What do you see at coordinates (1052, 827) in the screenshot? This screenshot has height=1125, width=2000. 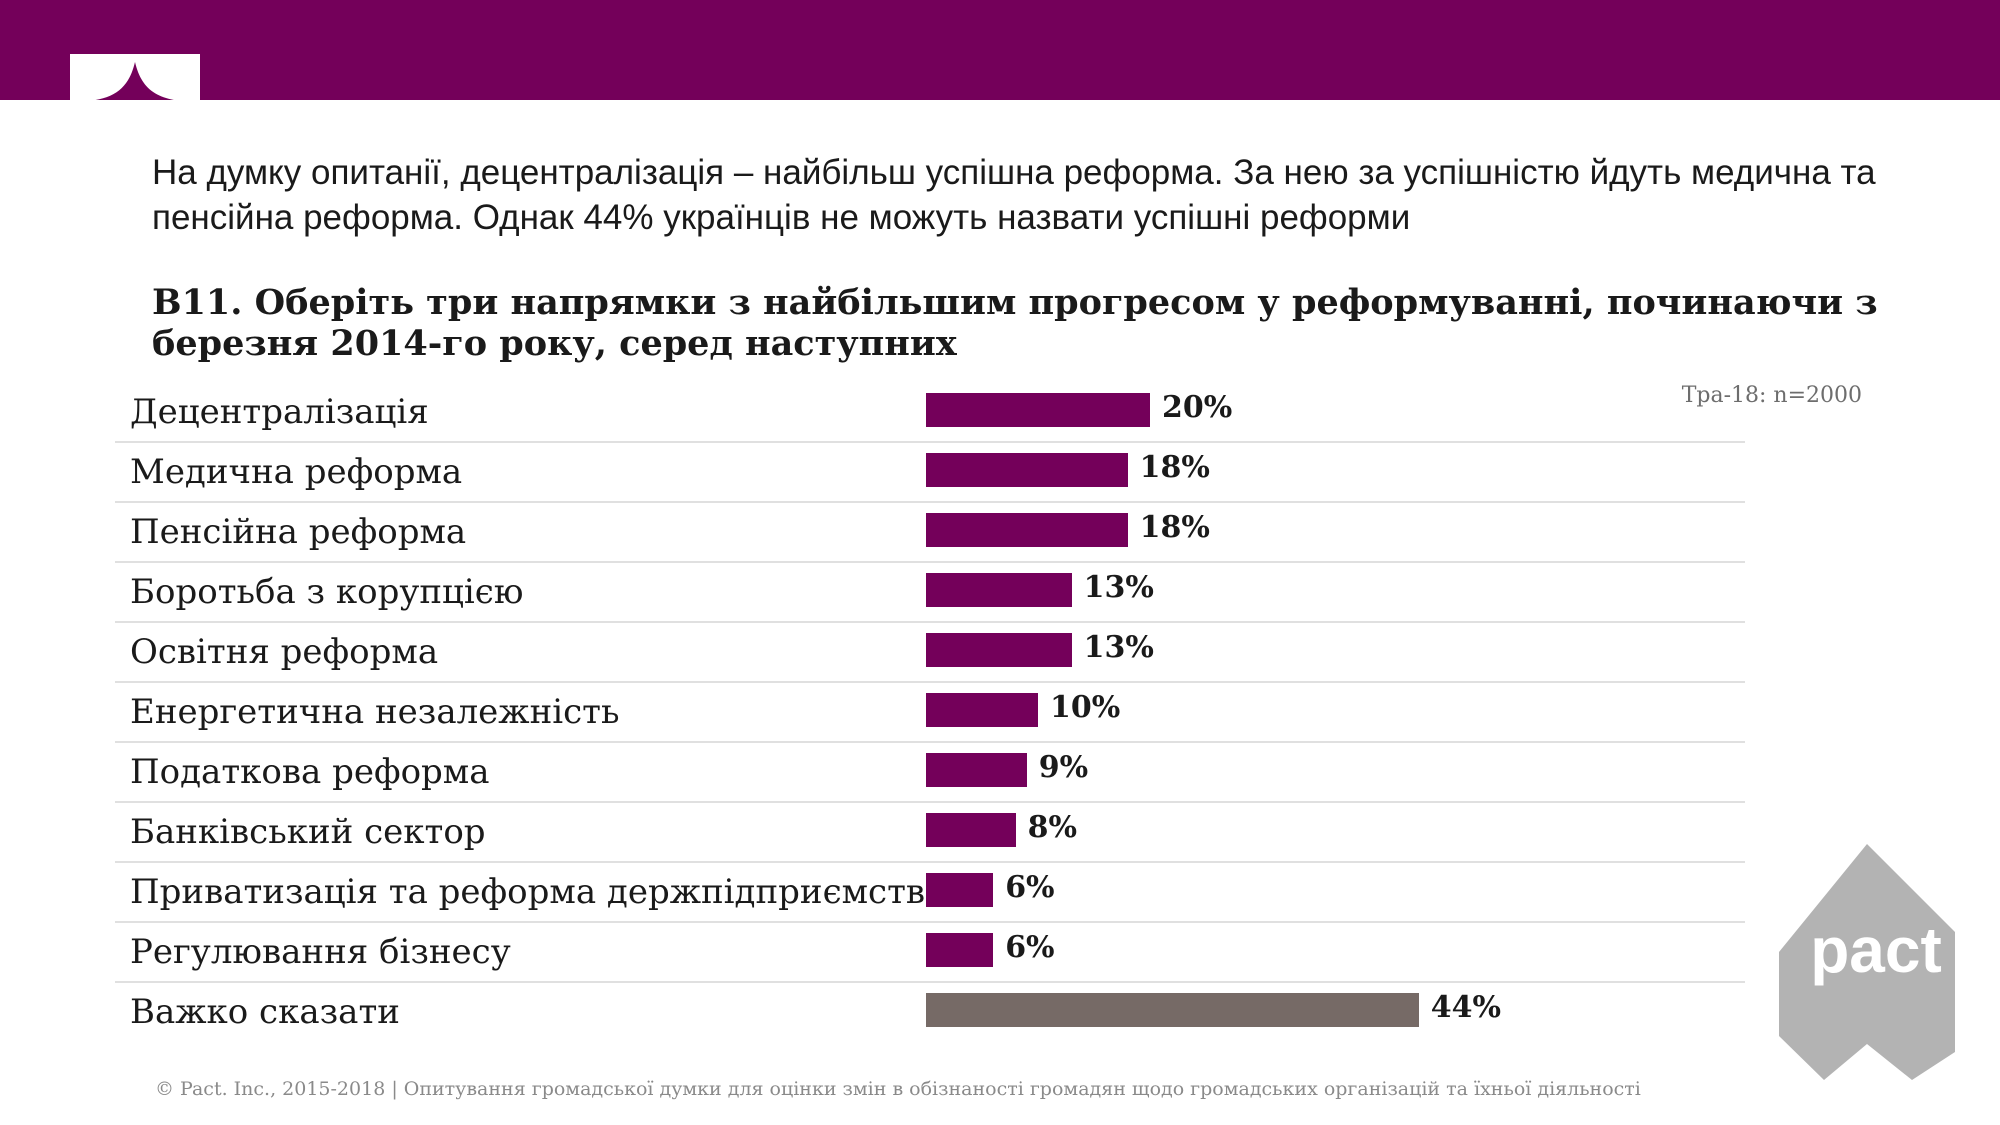 I see `bar-value-label: 8%` at bounding box center [1052, 827].